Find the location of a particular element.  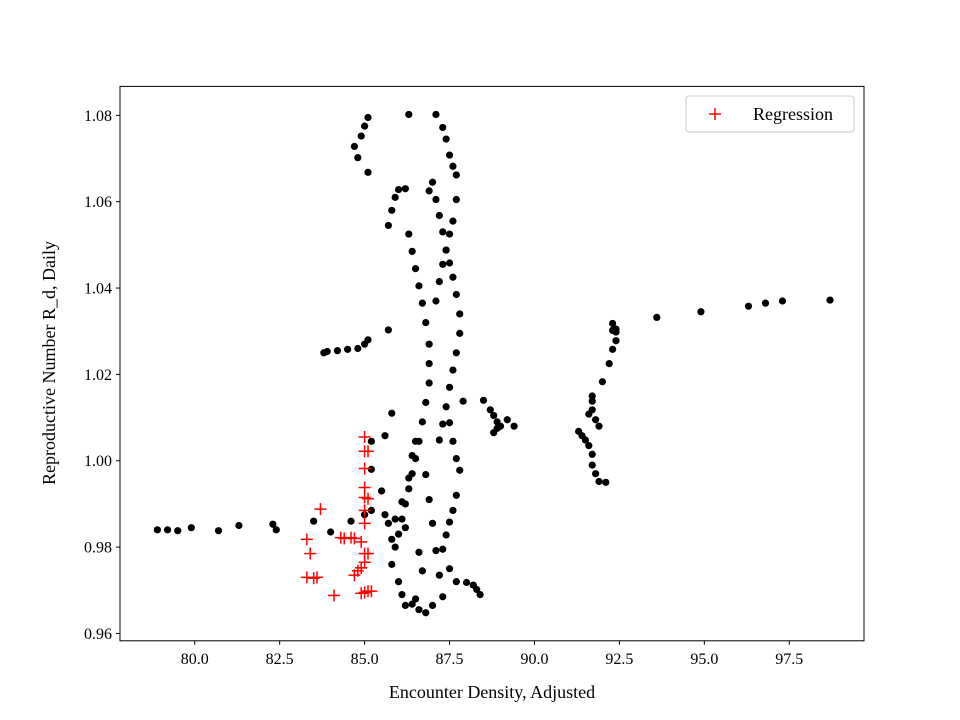

y-tick-label: 0.98 is located at coordinates (98, 548).